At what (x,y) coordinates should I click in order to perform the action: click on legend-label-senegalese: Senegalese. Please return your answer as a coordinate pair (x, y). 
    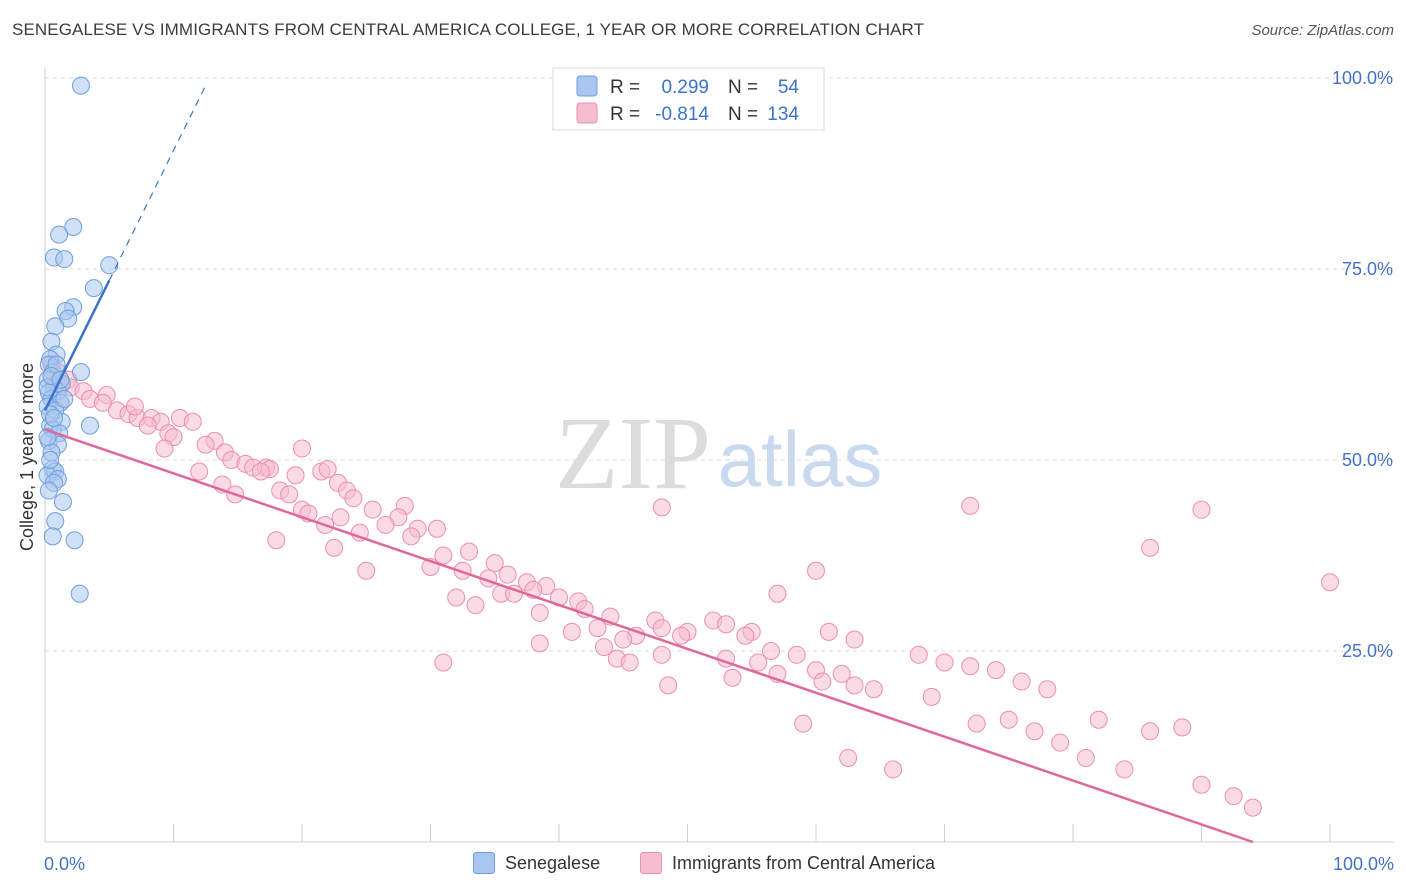
    Looking at the image, I should click on (553, 862).